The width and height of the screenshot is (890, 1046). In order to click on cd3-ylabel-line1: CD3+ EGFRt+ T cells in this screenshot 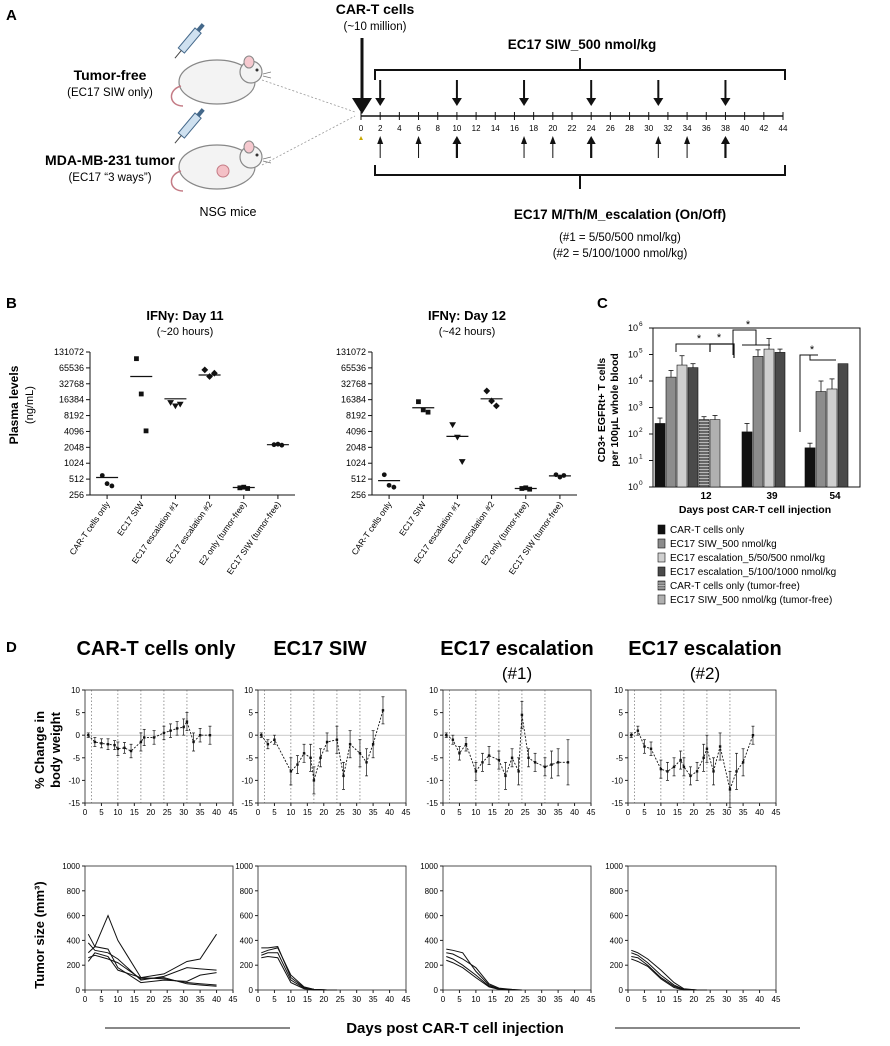, I will do `click(602, 410)`.